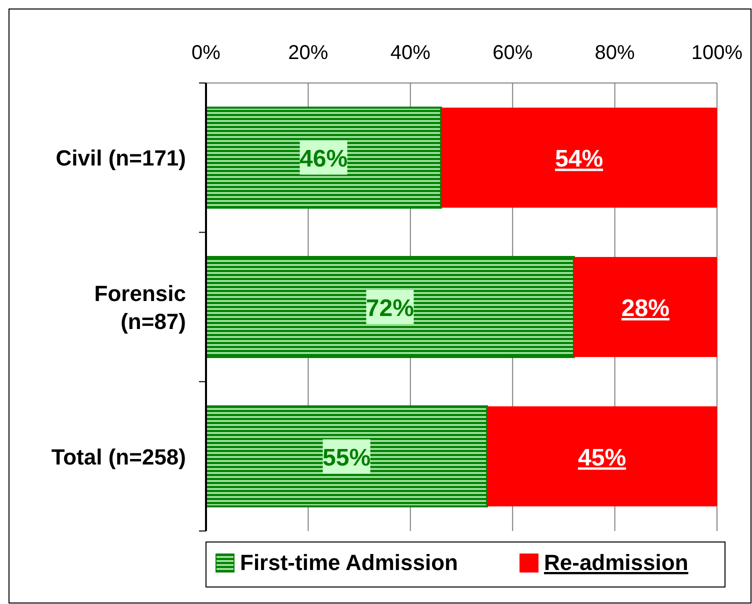 This screenshot has width=752, height=604. What do you see at coordinates (121, 158) in the screenshot?
I see `y-tick-label: Civil (n=171)` at bounding box center [121, 158].